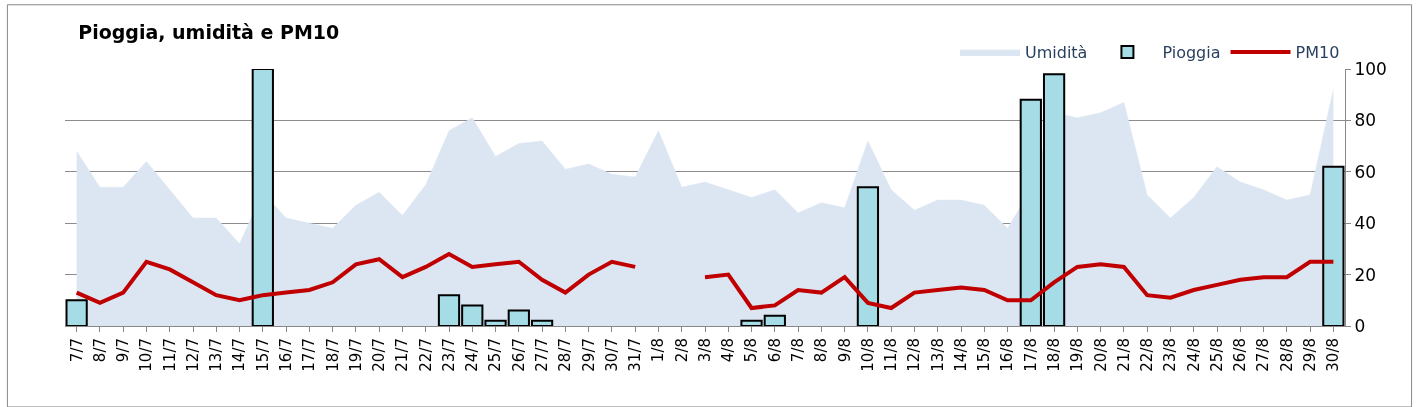 The image size is (1422, 407). I want to click on x-tick-label: 18/8, so click(1053, 355).